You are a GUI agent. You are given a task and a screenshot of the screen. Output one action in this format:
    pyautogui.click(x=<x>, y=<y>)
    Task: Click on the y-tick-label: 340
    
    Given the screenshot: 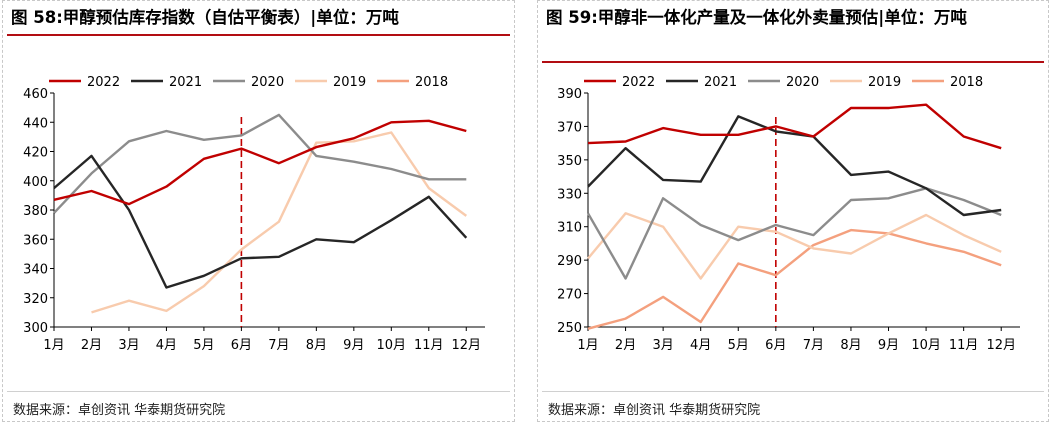 What is the action you would take?
    pyautogui.click(x=35, y=270)
    